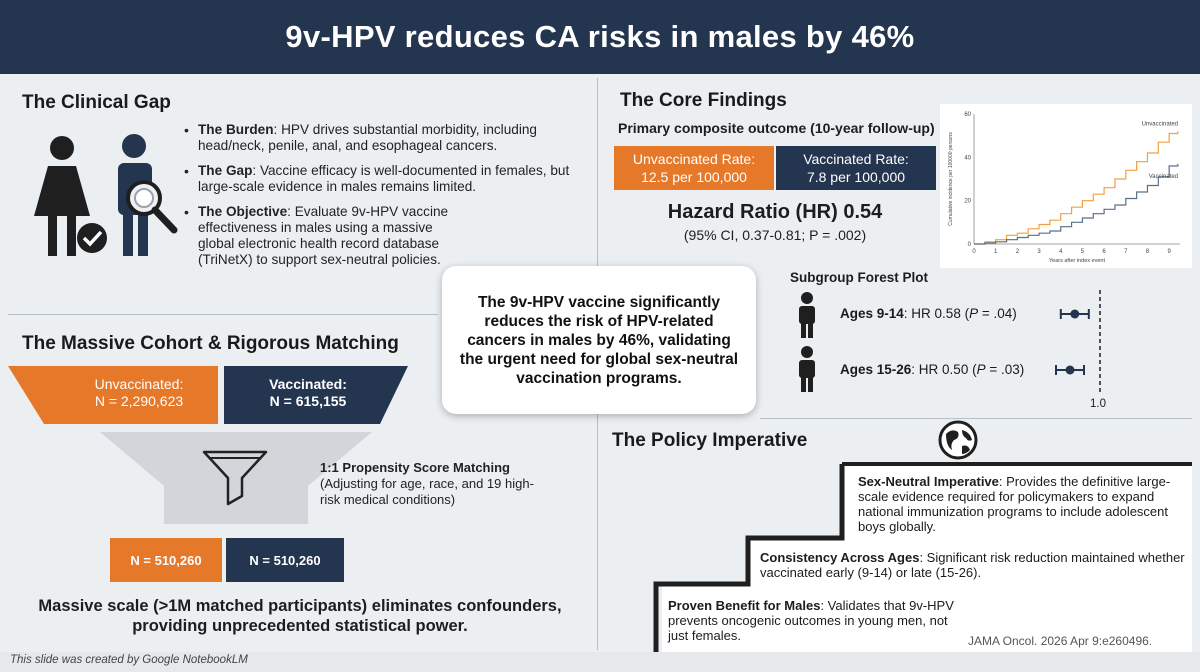 Image resolution: width=1200 pixels, height=672 pixels. Describe the element at coordinates (223, 314) in the screenshot. I see `left-horizontal-divider` at that location.